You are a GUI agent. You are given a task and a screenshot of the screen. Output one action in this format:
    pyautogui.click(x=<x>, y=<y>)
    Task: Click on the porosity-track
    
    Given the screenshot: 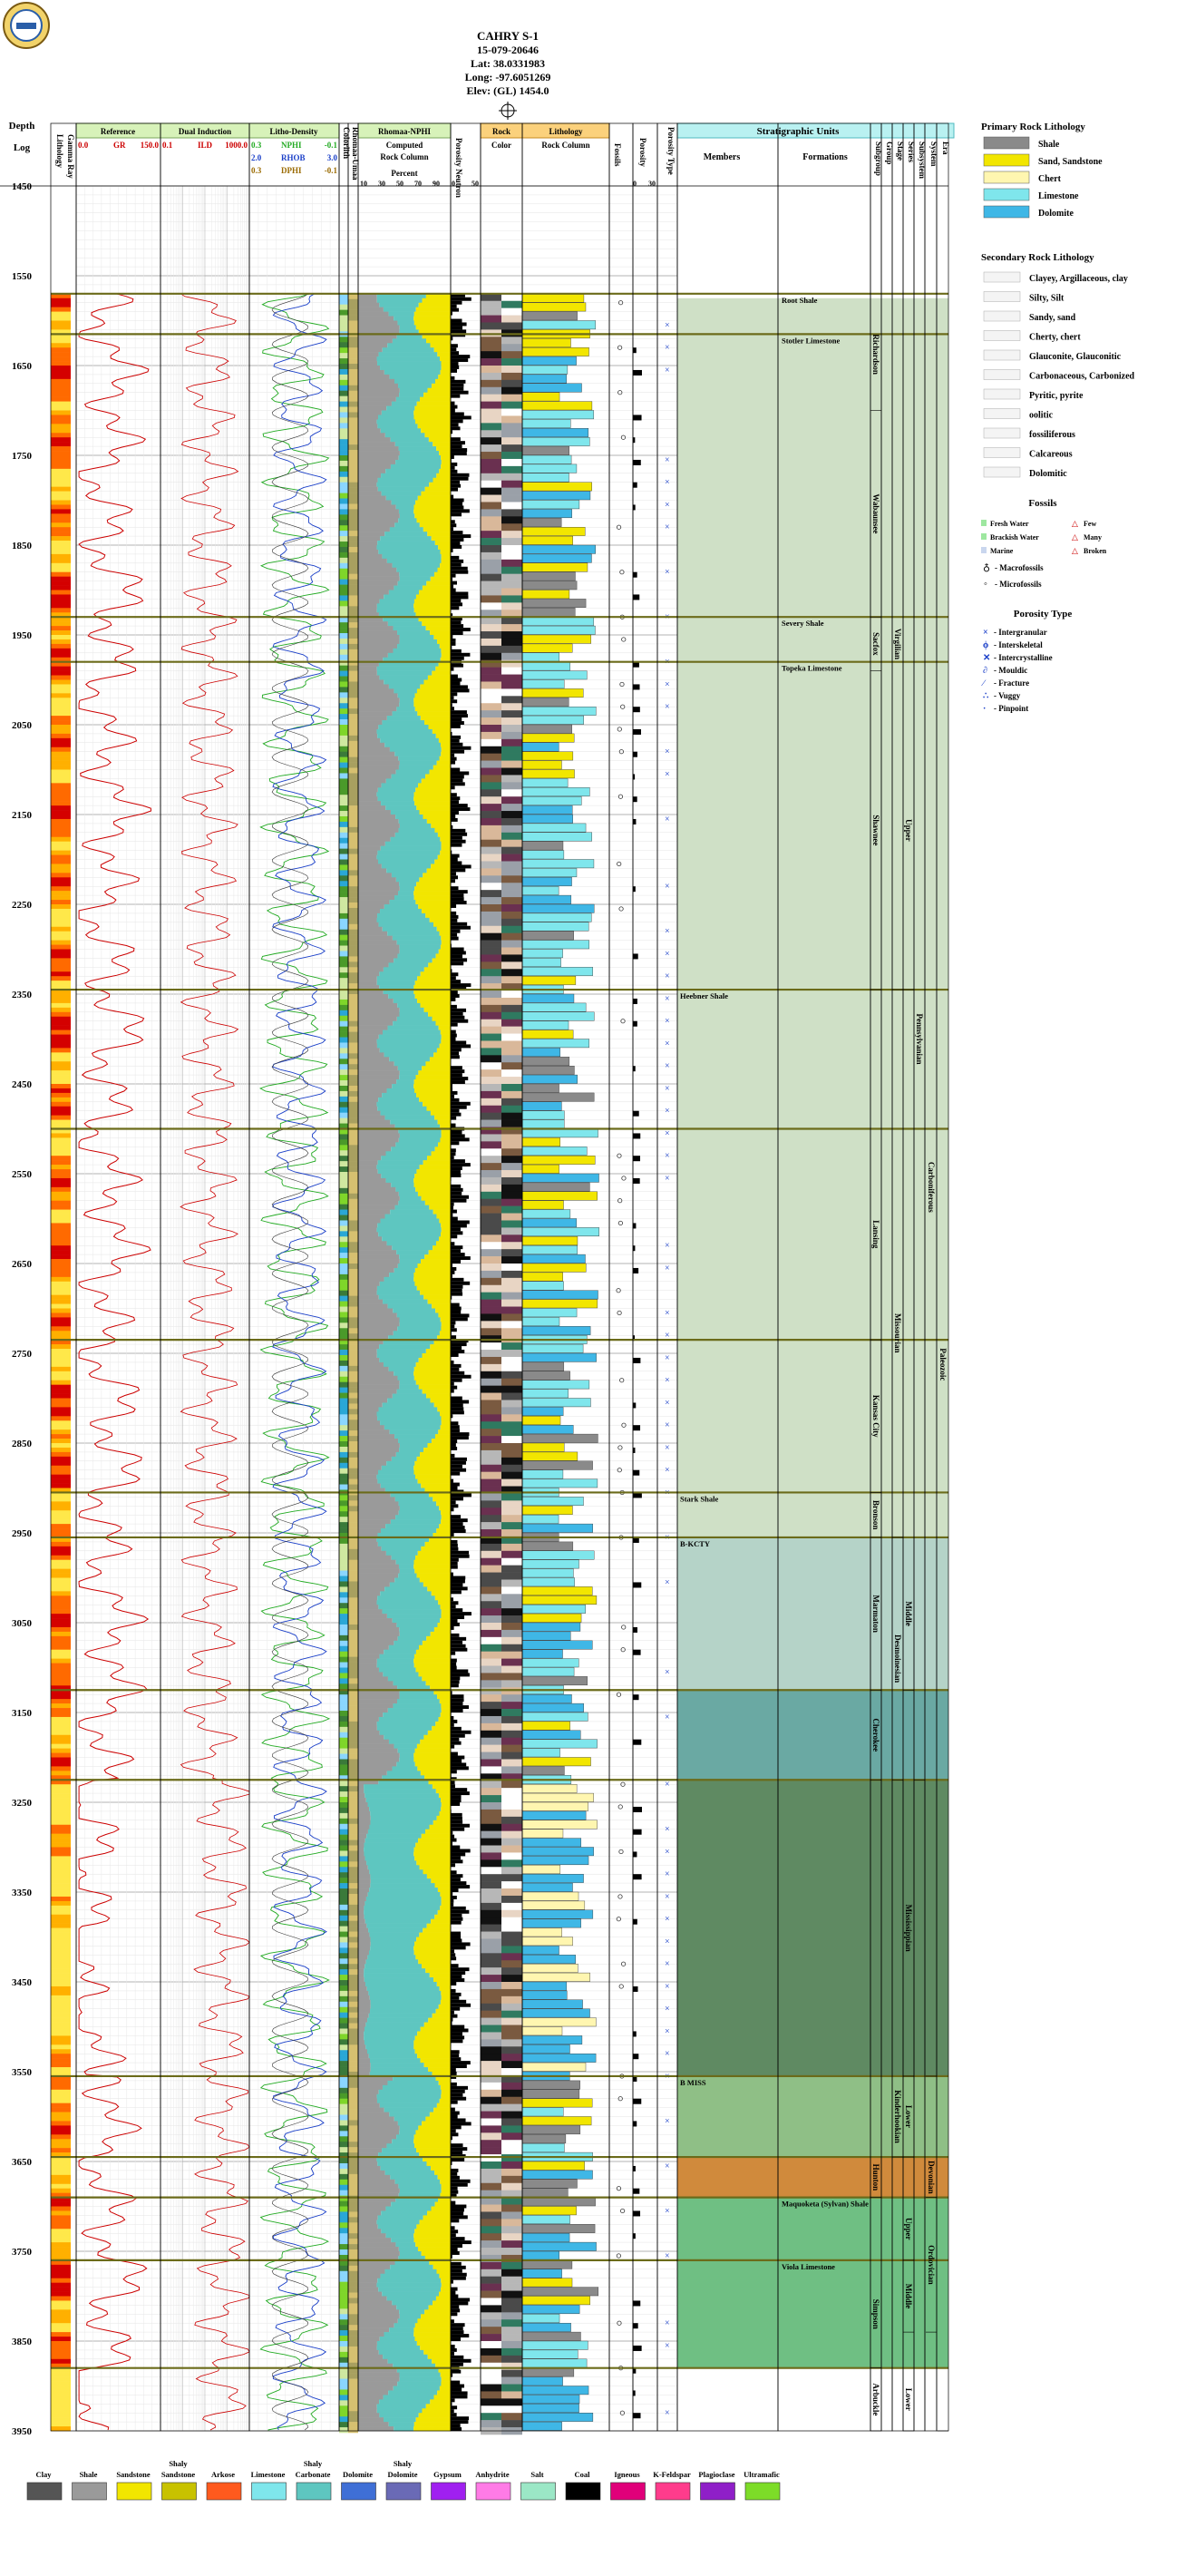 What is the action you would take?
    pyautogui.click(x=645, y=1277)
    